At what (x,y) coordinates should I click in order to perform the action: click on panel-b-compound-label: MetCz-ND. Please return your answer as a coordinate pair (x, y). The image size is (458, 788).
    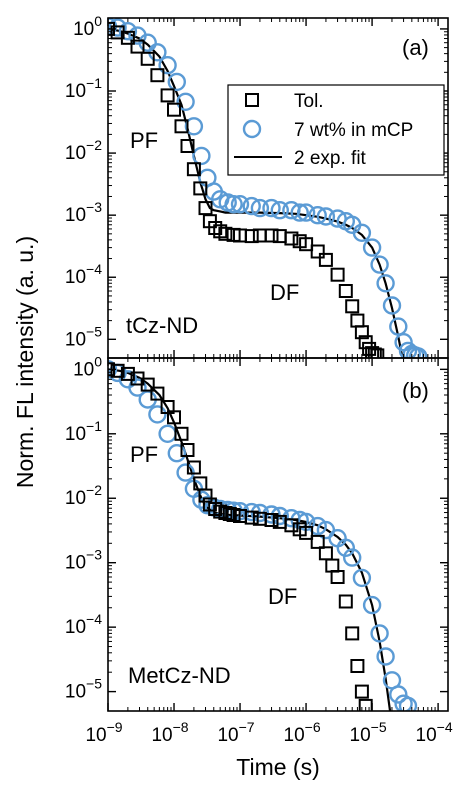
    Looking at the image, I should click on (179, 675).